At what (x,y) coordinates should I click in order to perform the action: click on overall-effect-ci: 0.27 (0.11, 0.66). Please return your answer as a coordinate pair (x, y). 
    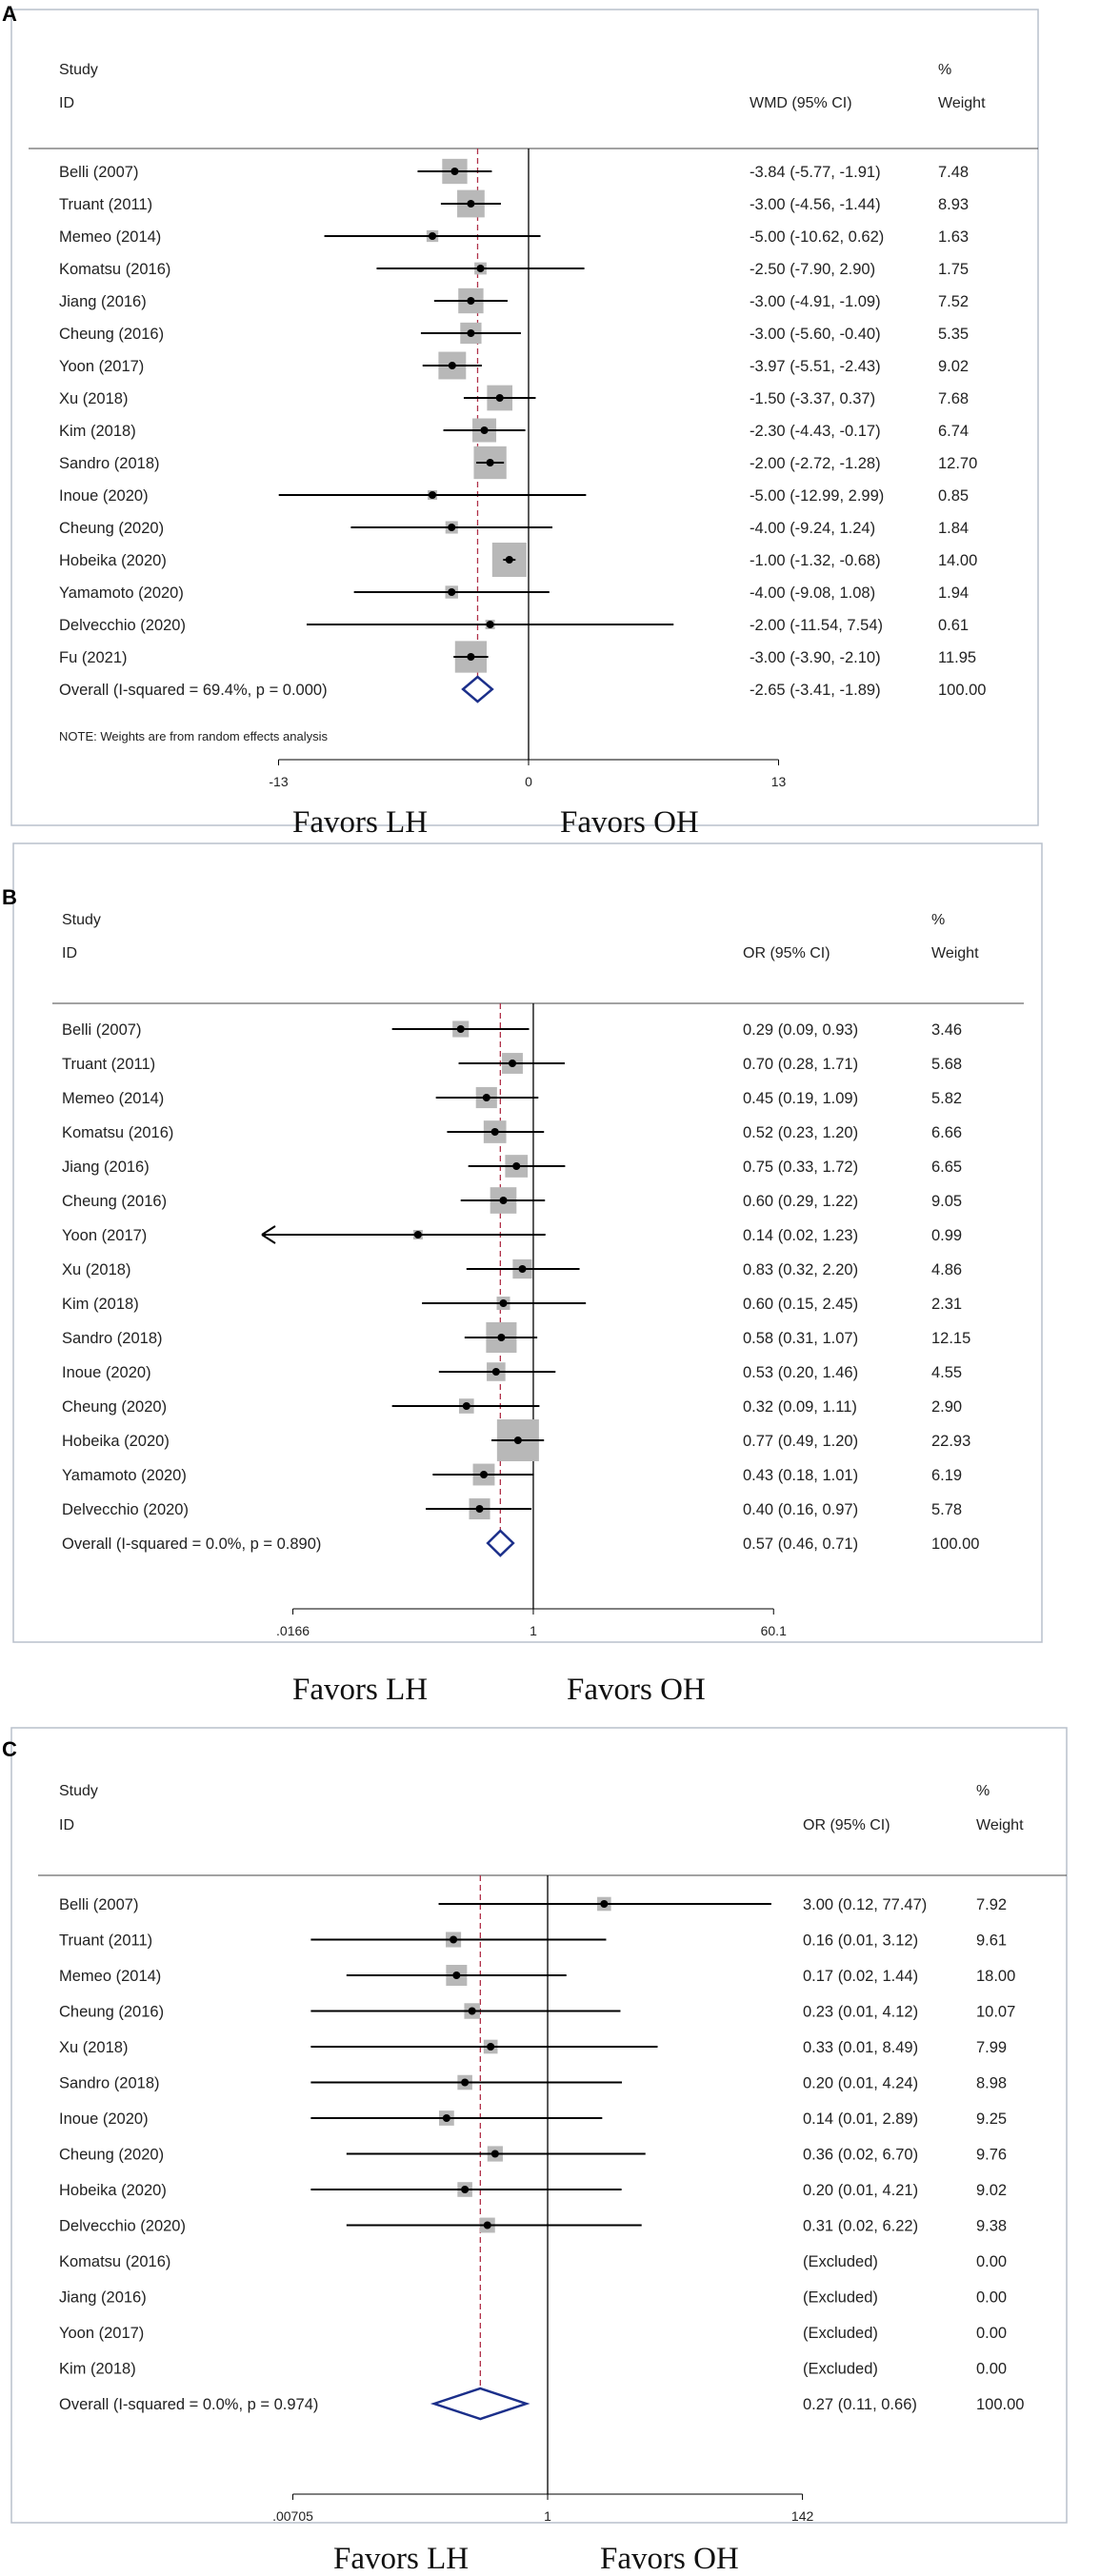
    Looking at the image, I should click on (860, 2404).